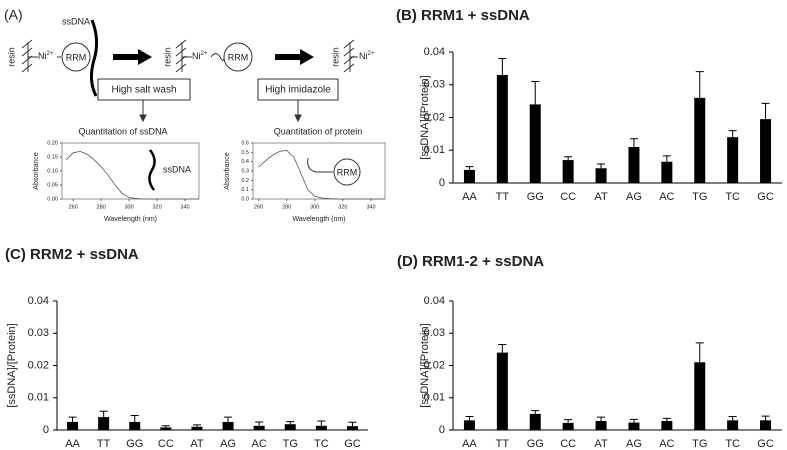 The height and width of the screenshot is (450, 787). I want to click on inset-label: RRM, so click(347, 172).